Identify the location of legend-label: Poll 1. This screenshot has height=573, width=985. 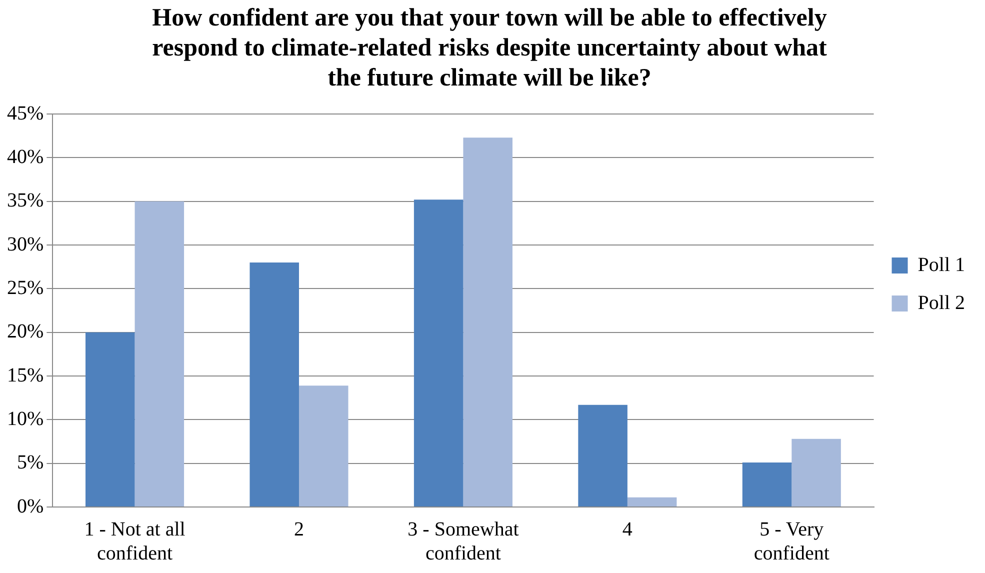
(942, 265).